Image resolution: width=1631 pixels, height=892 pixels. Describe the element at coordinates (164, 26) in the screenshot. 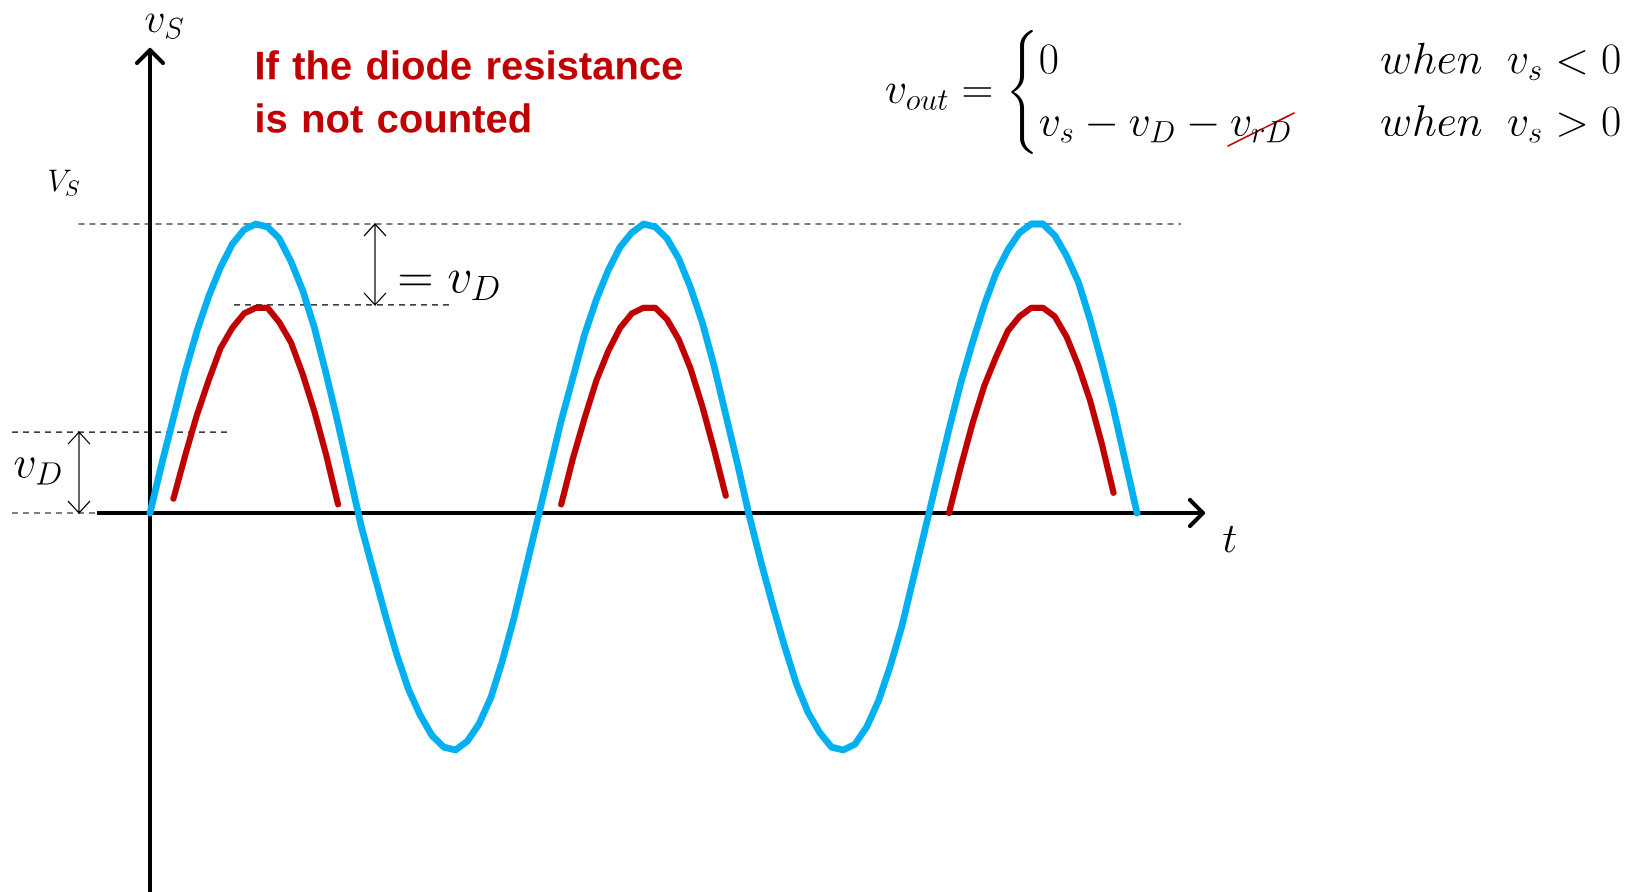

I see `text: $v_S$` at that location.